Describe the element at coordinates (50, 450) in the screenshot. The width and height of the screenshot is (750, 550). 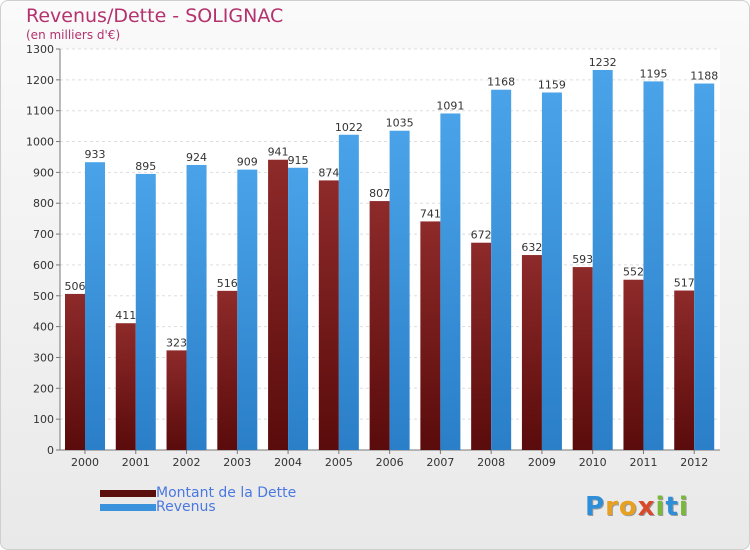
I see `y-tick-label: 0` at that location.